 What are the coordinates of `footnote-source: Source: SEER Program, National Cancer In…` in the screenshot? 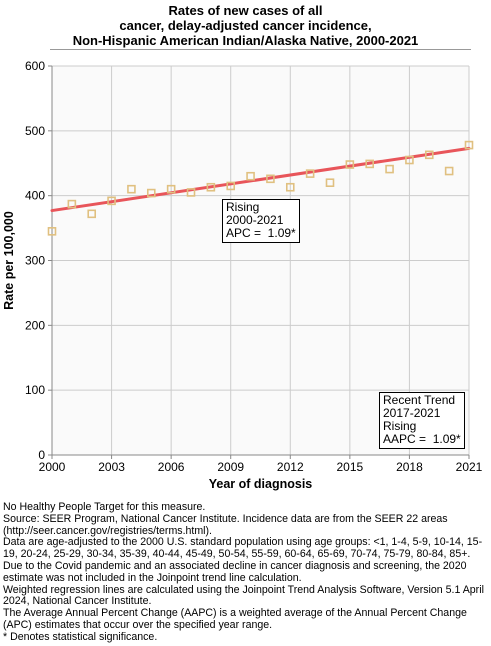 It's located at (225, 524).